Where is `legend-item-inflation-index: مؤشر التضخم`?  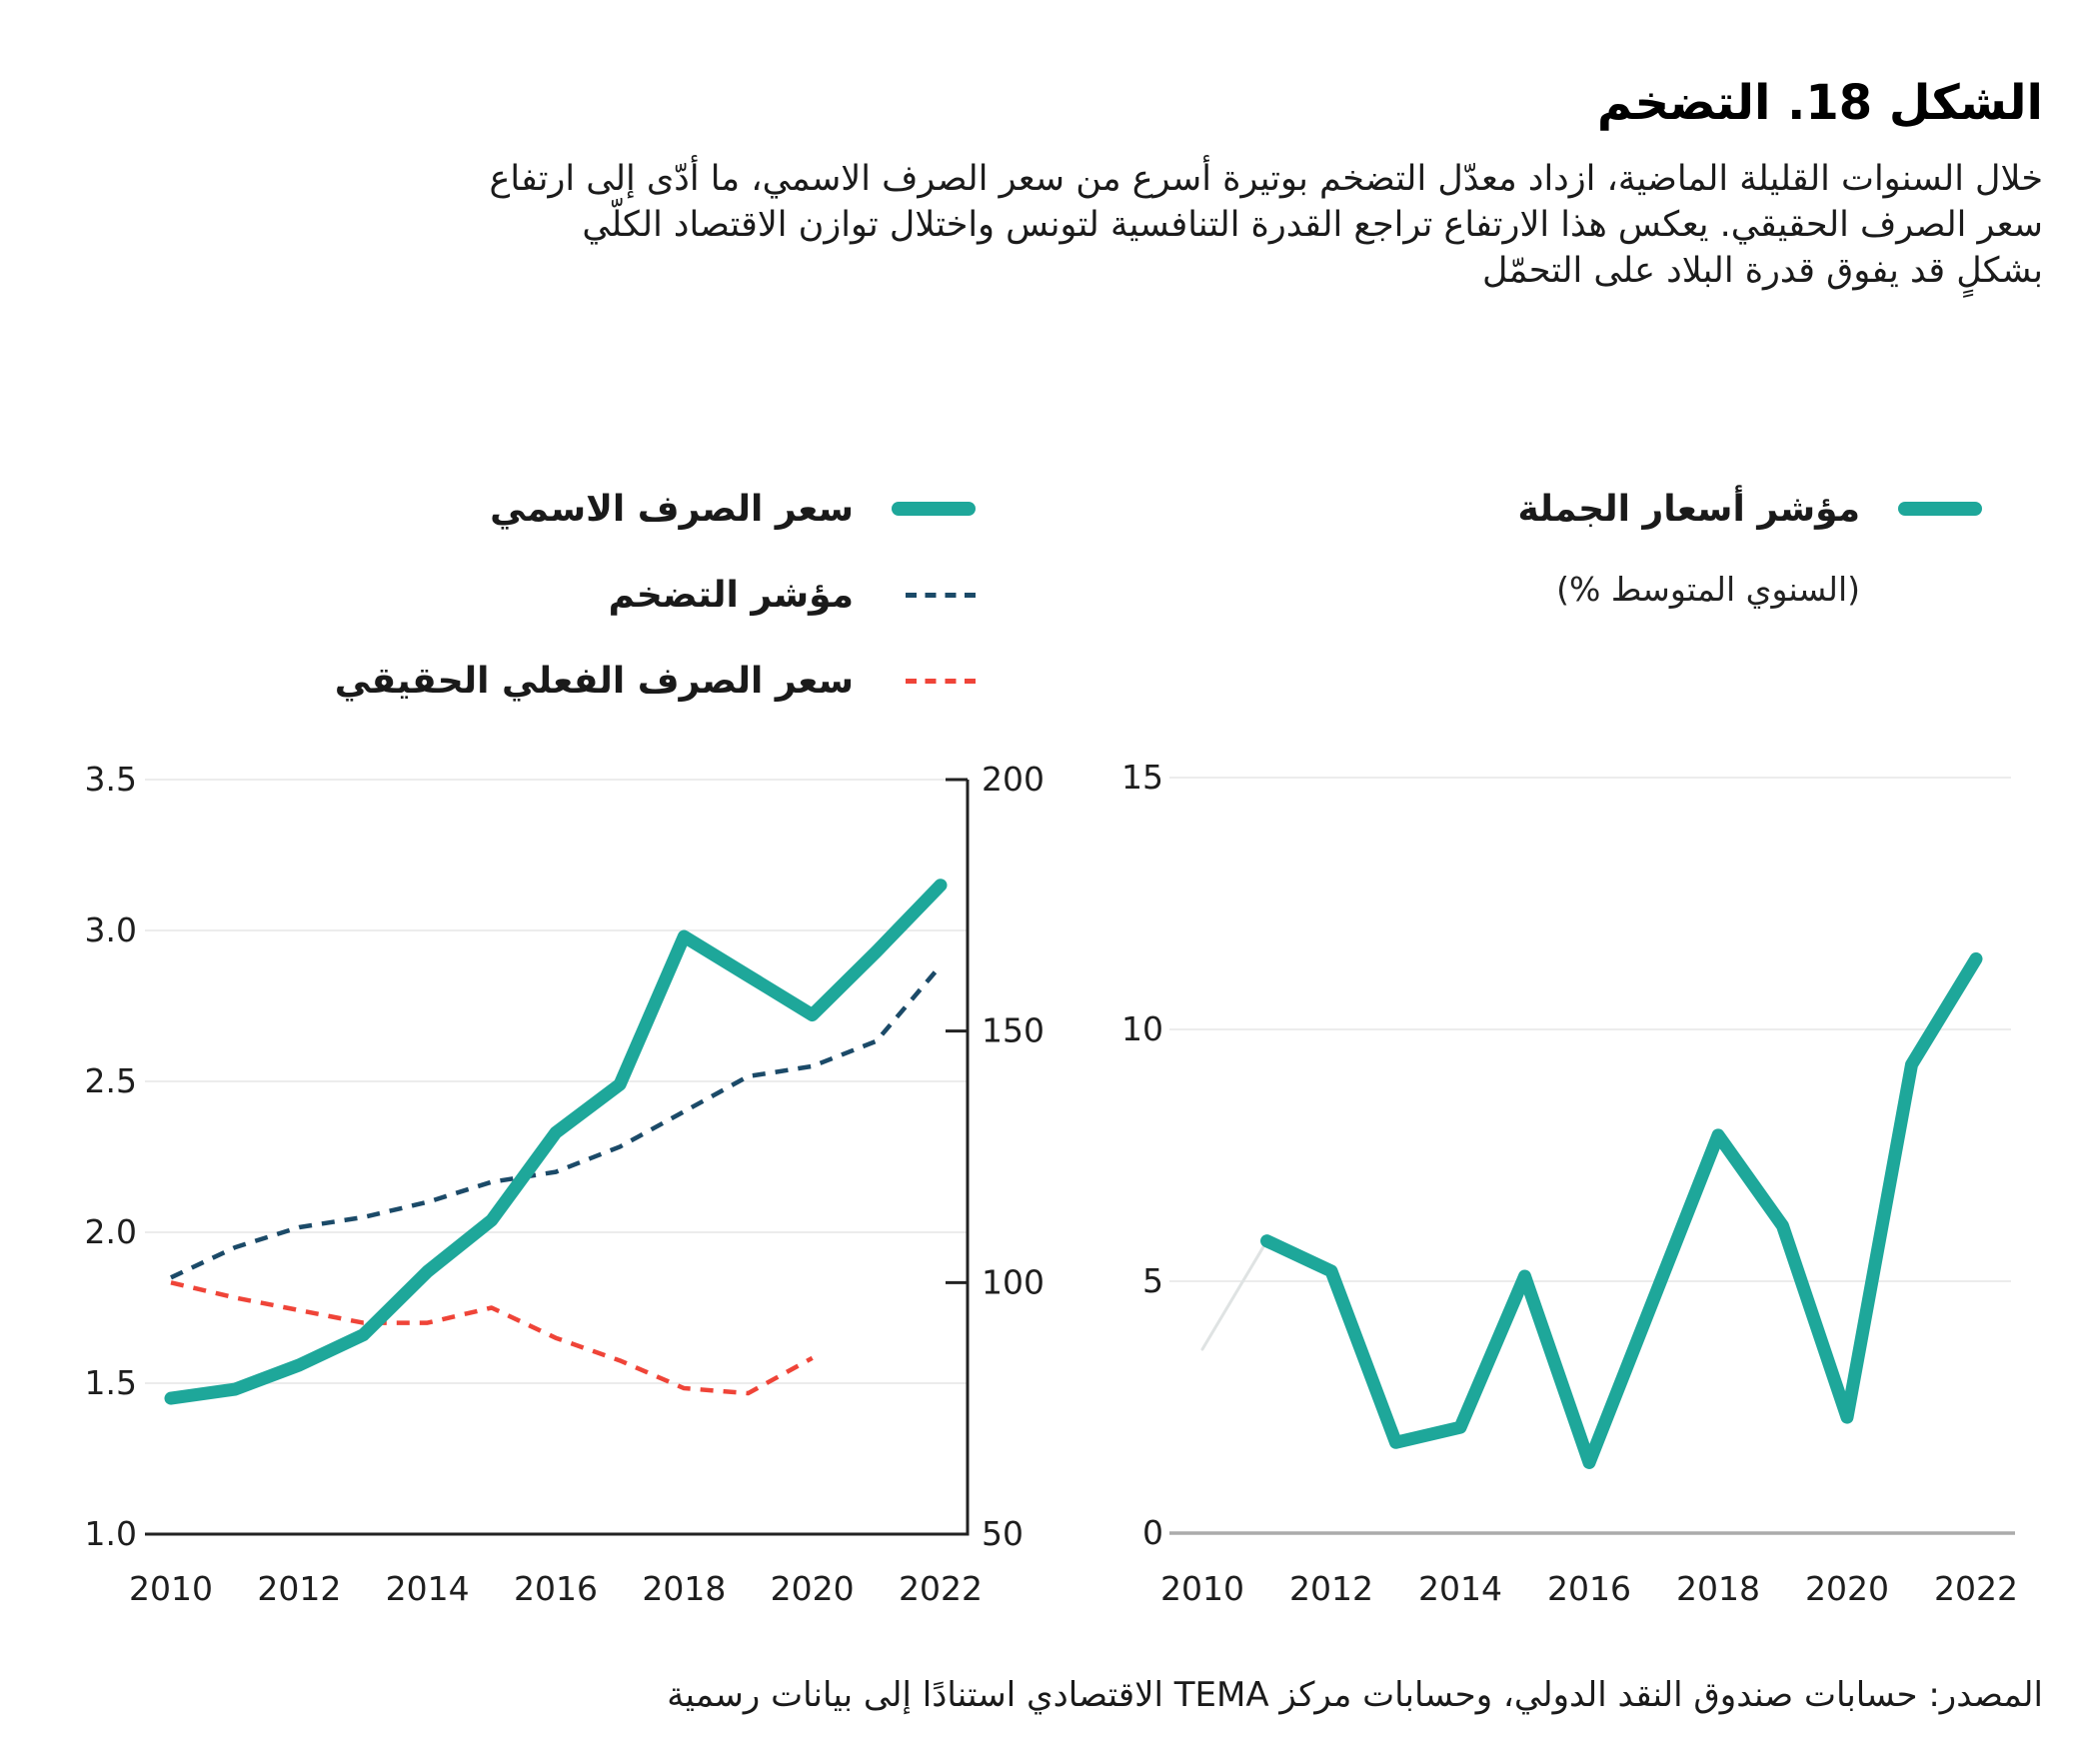
legend-item-inflation-index: مؤشر التضخم is located at coordinates (655, 595).